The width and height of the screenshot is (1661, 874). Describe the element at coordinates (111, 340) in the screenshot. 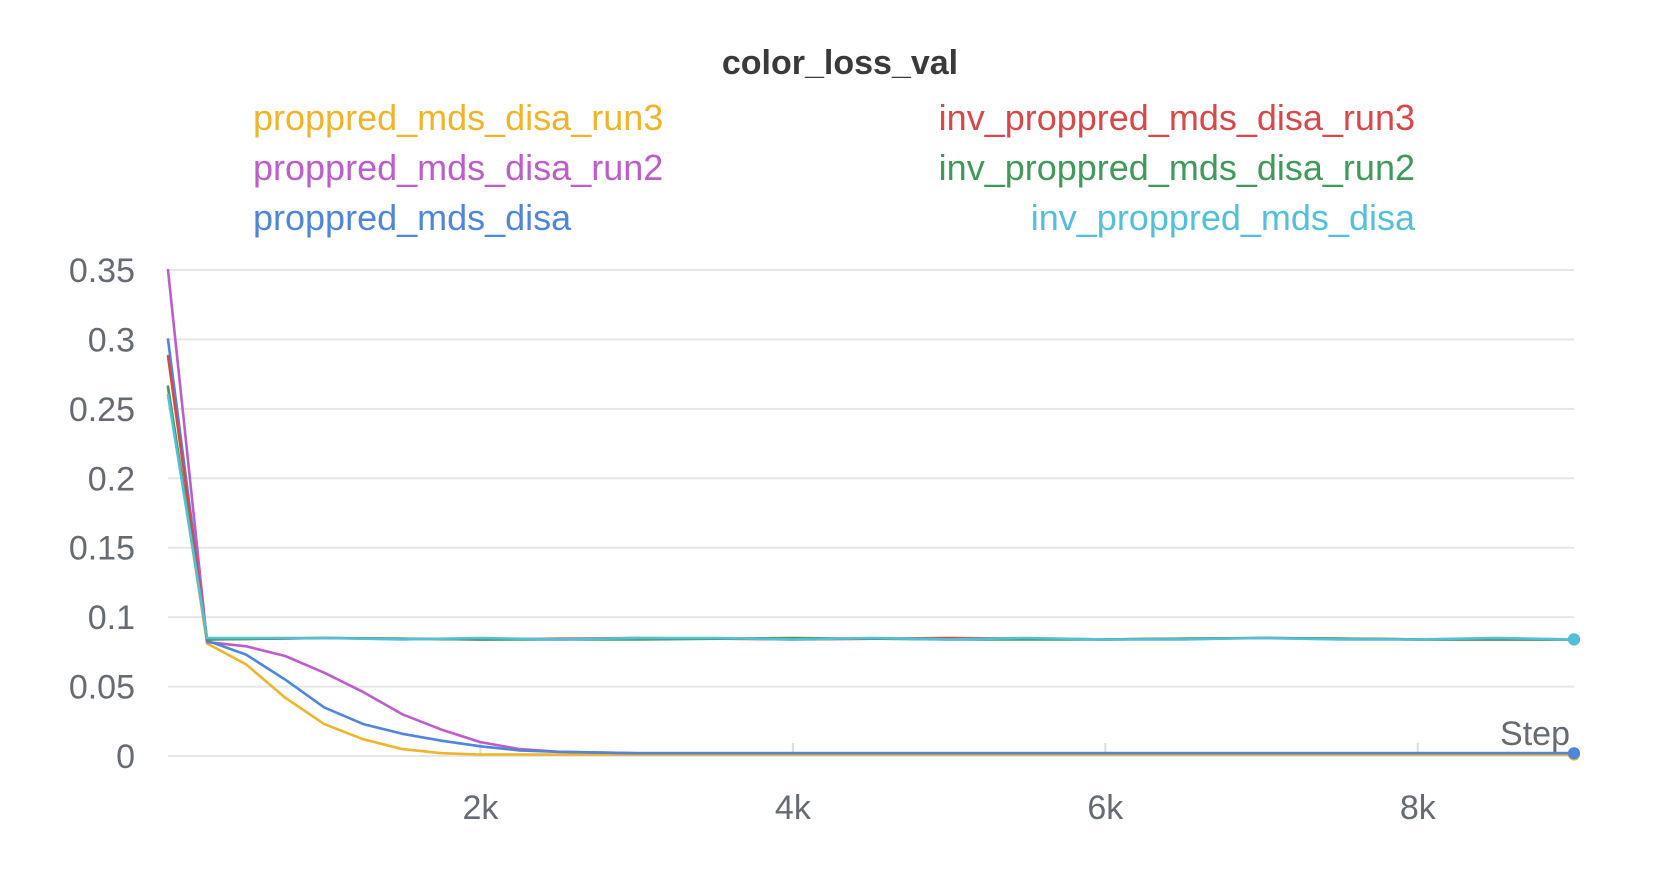

I see `y-tick-label: 0.3` at that location.